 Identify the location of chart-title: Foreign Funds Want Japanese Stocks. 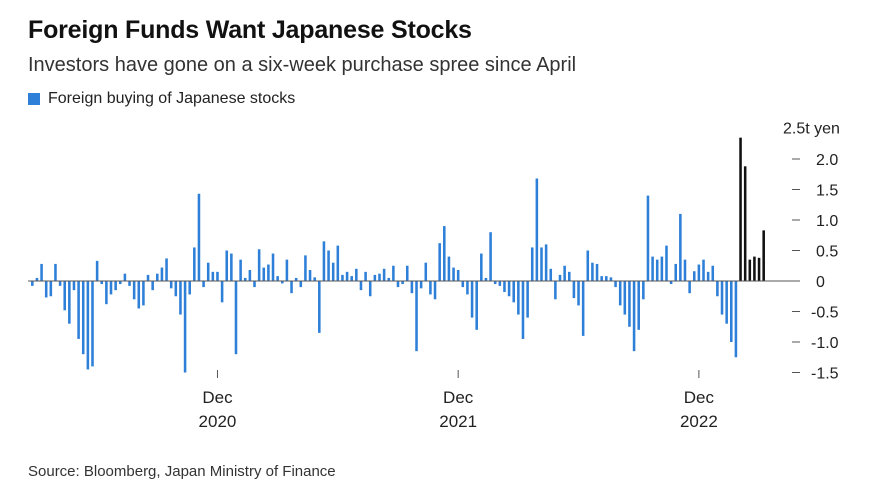
(250, 30).